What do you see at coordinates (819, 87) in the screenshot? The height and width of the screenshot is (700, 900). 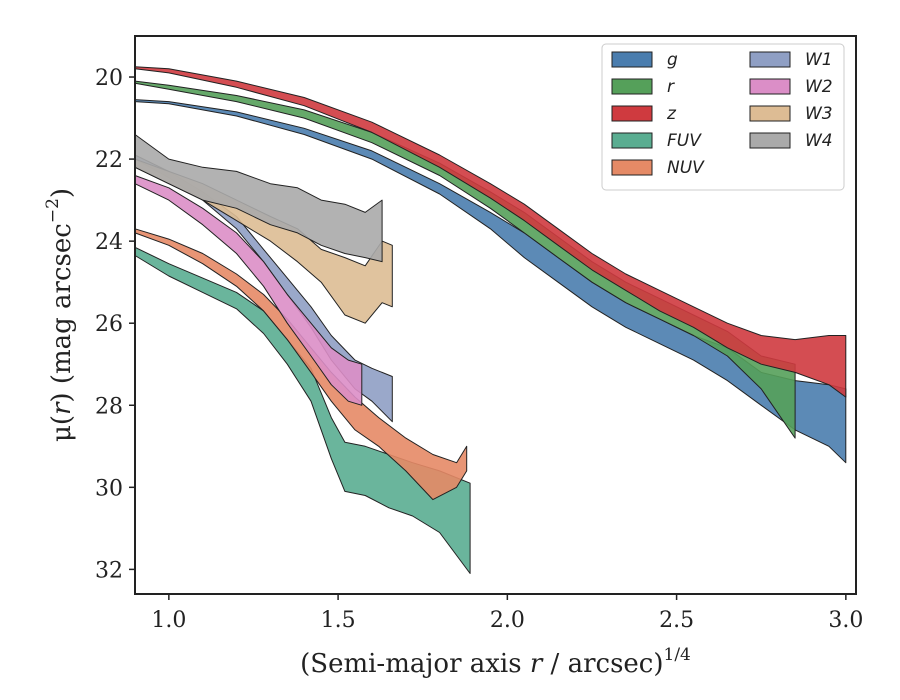 I see `legend-label-w2: W2` at bounding box center [819, 87].